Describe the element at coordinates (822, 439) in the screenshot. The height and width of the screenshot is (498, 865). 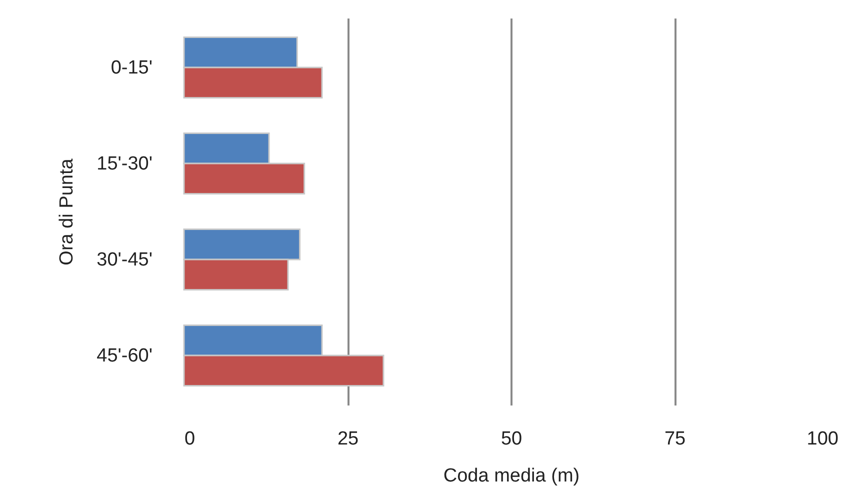
I see `x-tick-label: 100` at that location.